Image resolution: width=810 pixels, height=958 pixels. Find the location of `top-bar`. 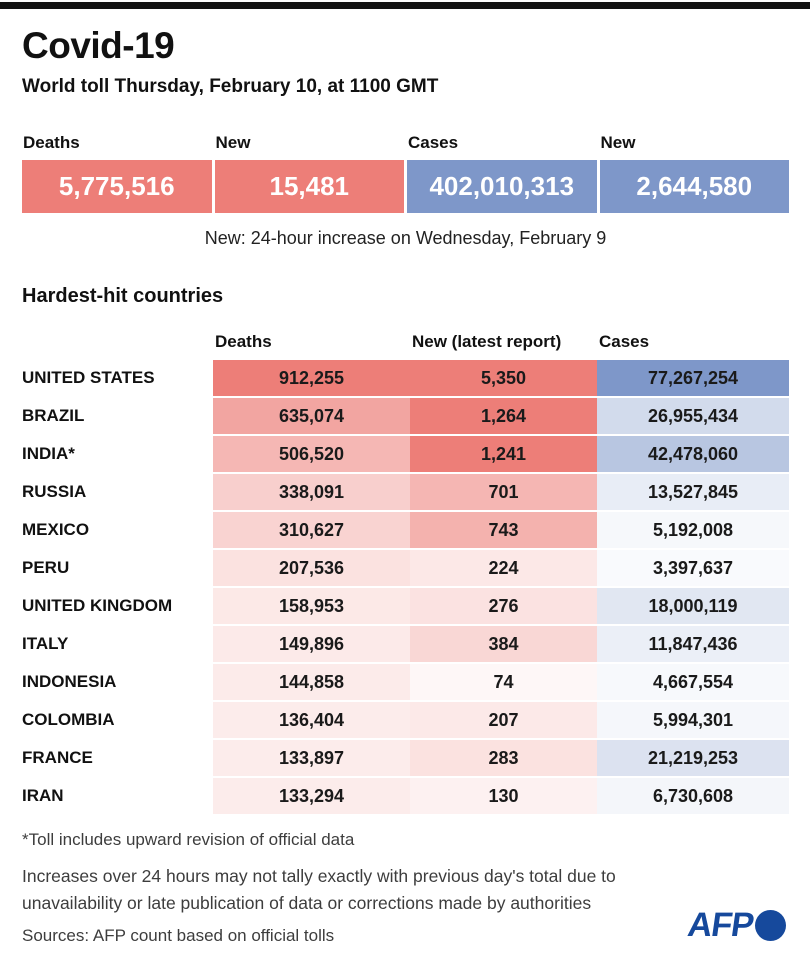

top-bar is located at coordinates (405, 5).